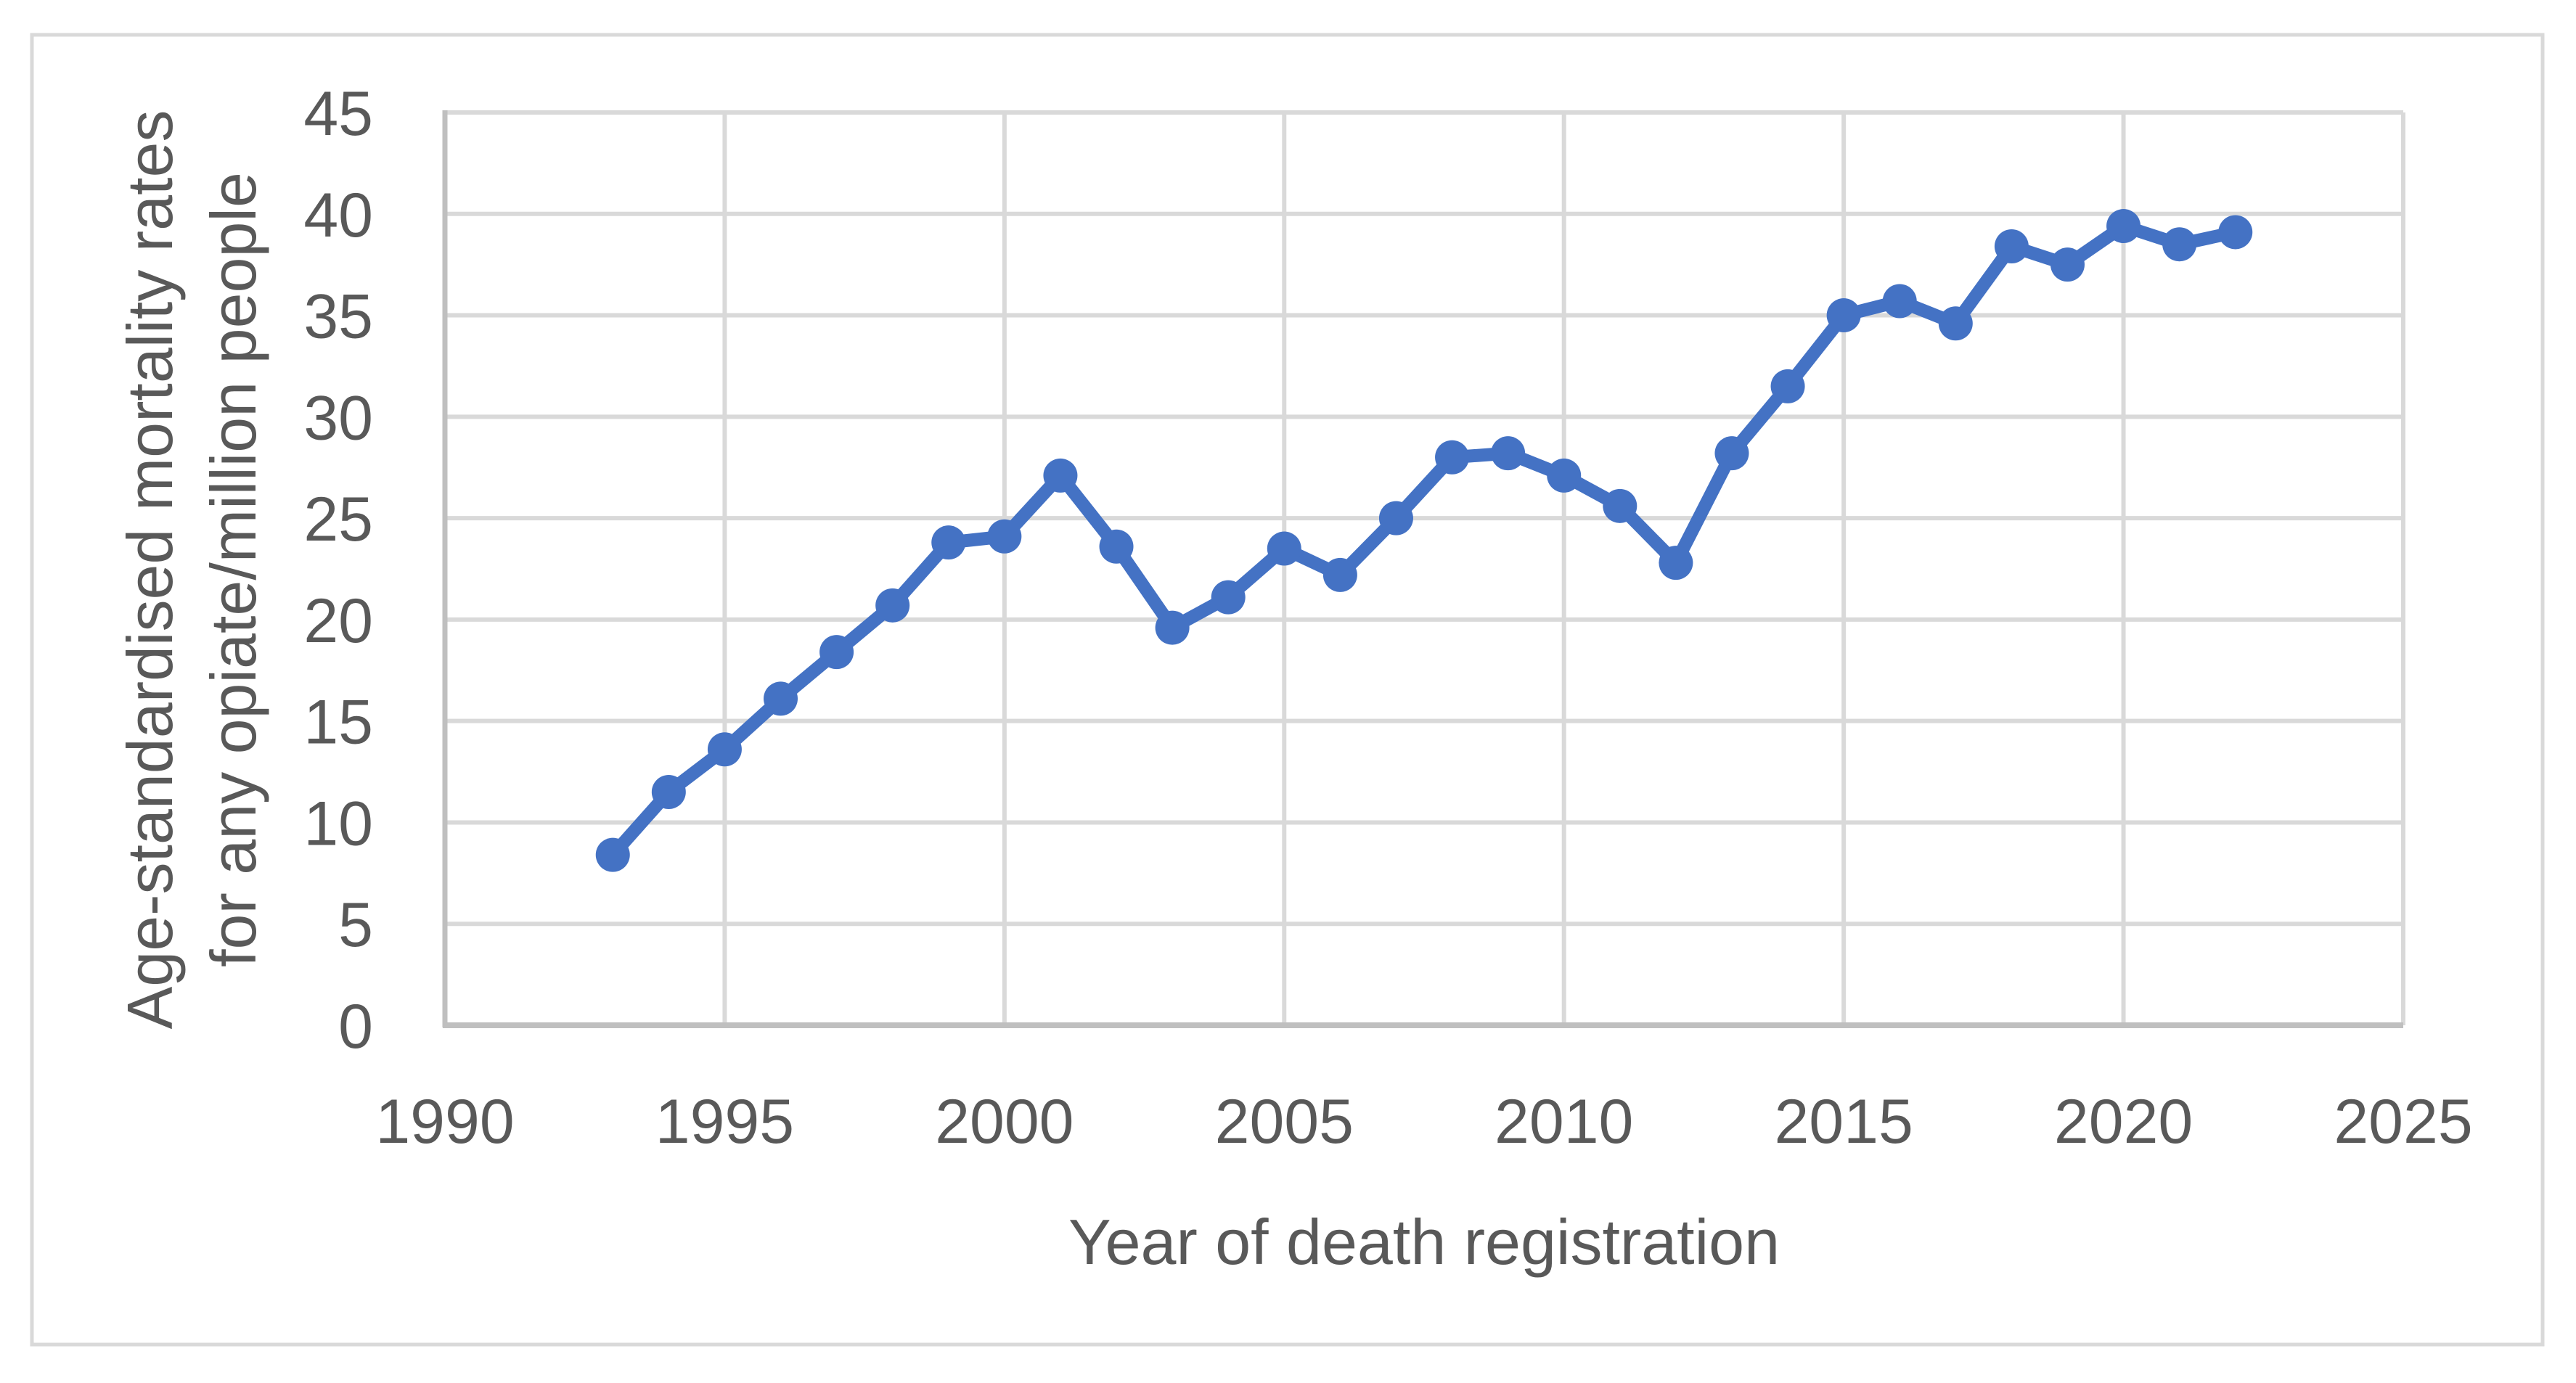 The width and height of the screenshot is (2576, 1383). I want to click on y-axis-title-line1: Age-standardised mortality rates, so click(150, 570).